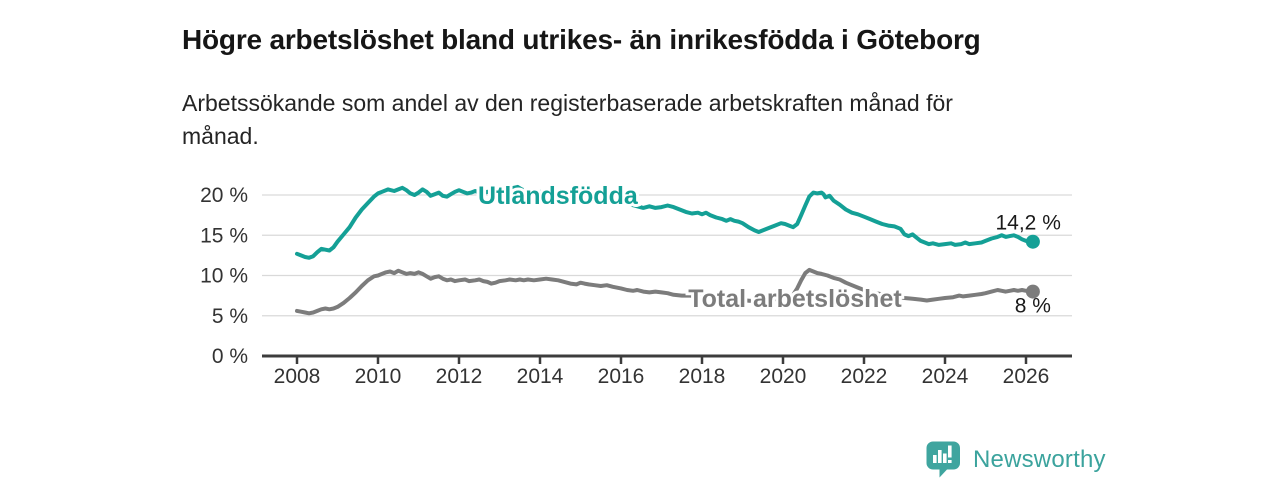 This screenshot has width=1280, height=480. What do you see at coordinates (230, 316) in the screenshot?
I see `y-axis-tick-label: 5 %` at bounding box center [230, 316].